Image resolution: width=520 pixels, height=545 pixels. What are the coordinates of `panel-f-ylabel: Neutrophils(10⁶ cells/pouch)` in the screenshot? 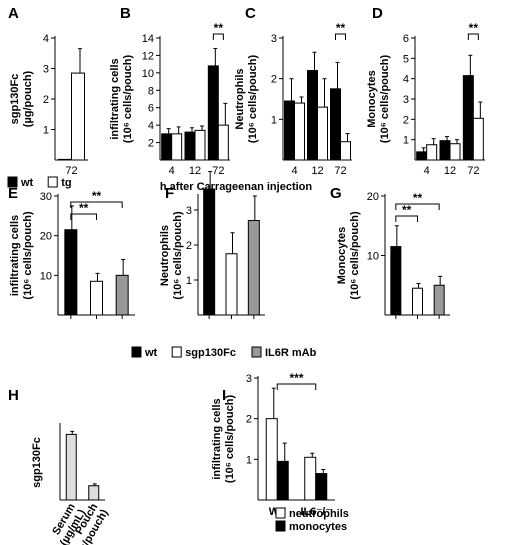 It's located at (171, 255).